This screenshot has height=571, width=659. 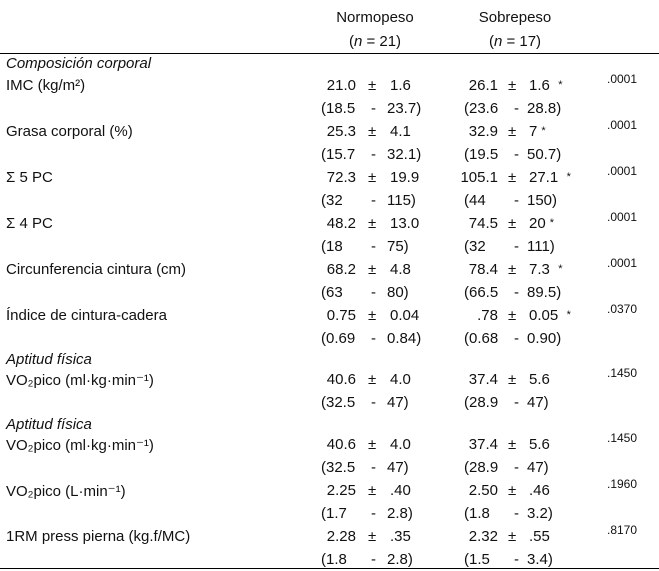 What do you see at coordinates (481, 338) in the screenshot?
I see `sobrepeso-min: (0.68` at bounding box center [481, 338].